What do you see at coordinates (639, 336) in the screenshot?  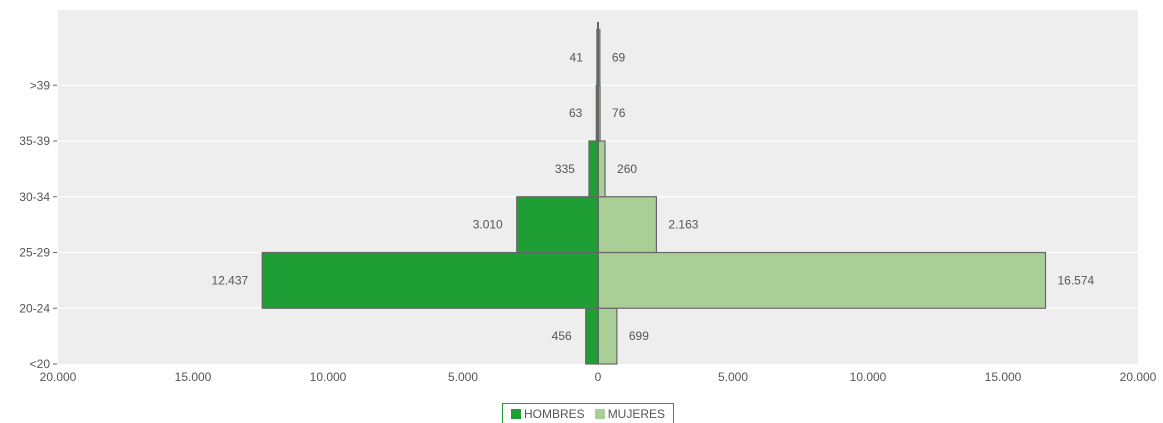 I see `data-label-mujeres: 699` at bounding box center [639, 336].